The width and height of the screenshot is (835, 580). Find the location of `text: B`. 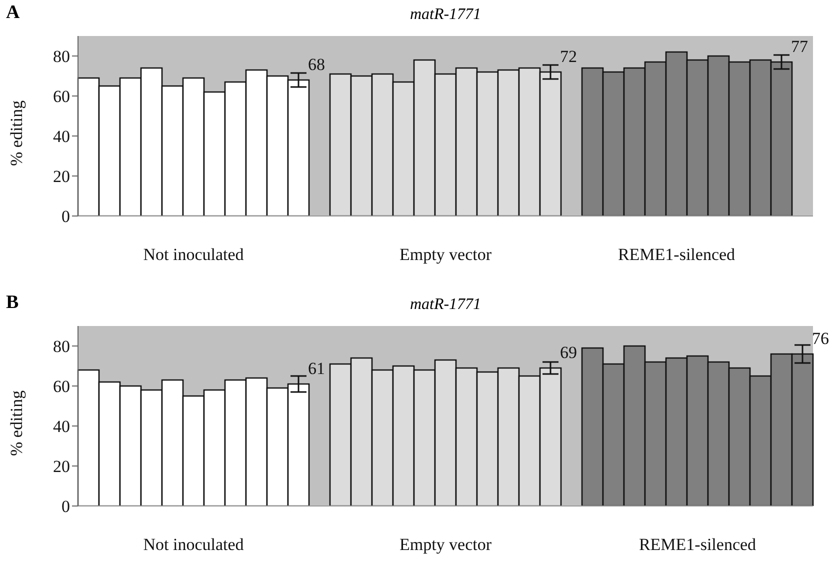

text: B is located at coordinates (12, 302).